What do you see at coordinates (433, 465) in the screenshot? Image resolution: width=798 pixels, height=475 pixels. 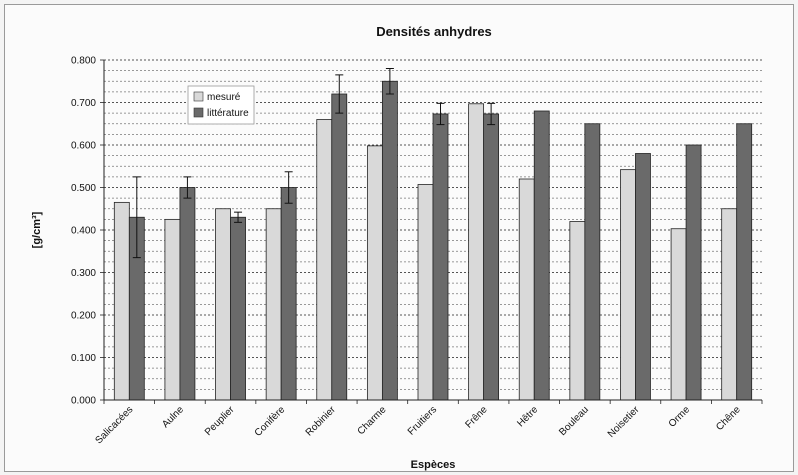 I see `x-axis-label: Espèces` at bounding box center [433, 465].